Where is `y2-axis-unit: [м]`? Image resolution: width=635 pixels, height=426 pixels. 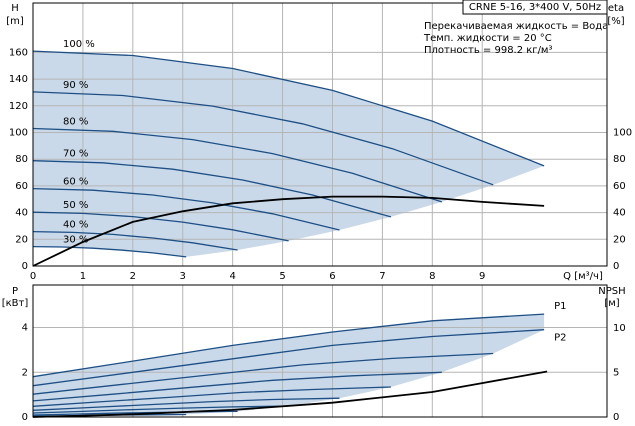 y2-axis-unit: [м] is located at coordinates (611, 303).